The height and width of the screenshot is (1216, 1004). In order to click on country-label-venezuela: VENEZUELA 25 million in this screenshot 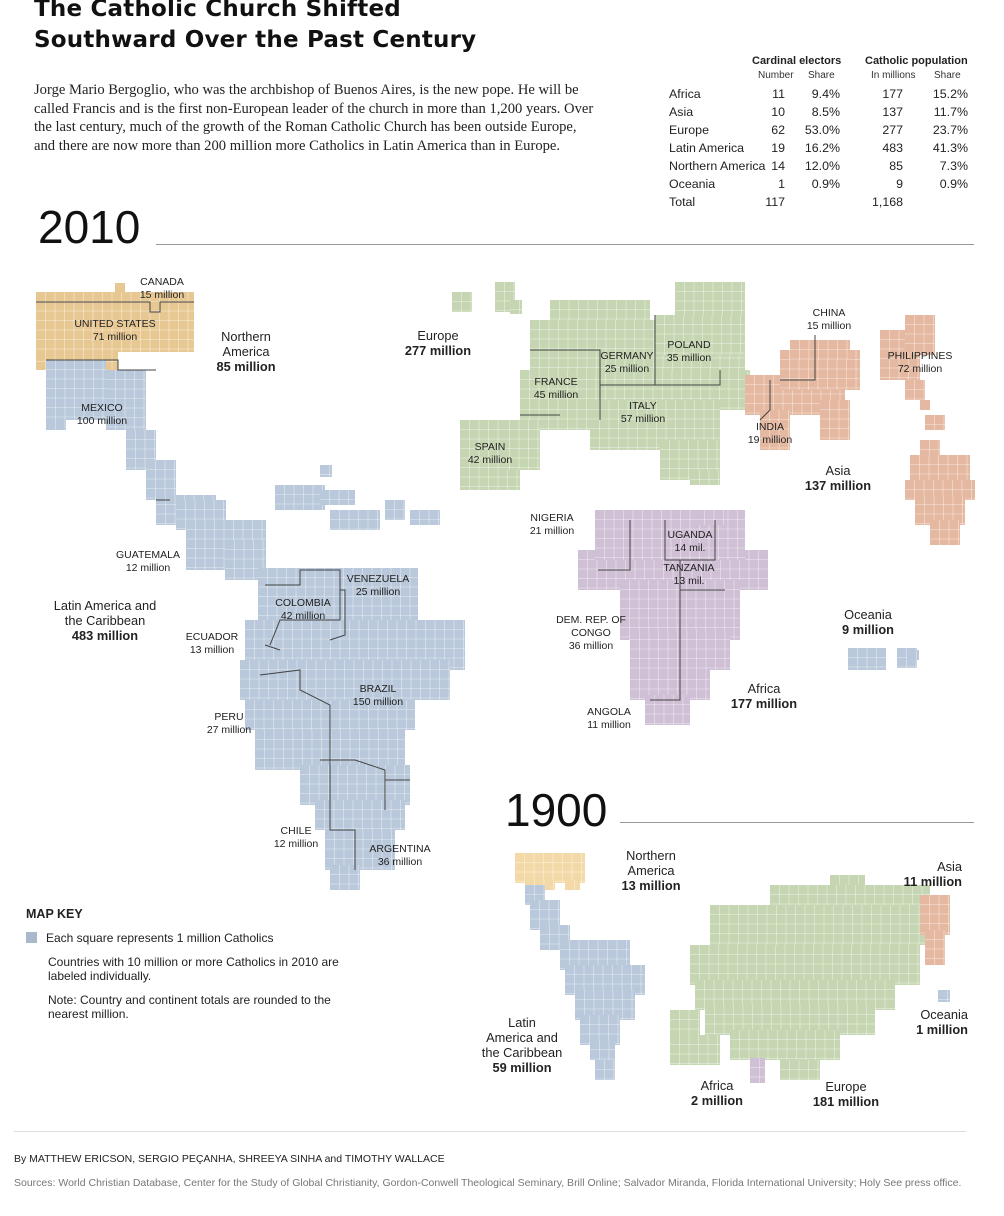, I will do `click(378, 586)`.